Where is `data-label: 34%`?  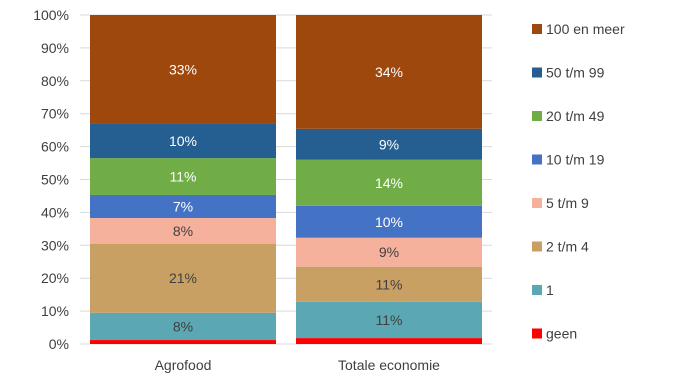
data-label: 34% is located at coordinates (389, 72).